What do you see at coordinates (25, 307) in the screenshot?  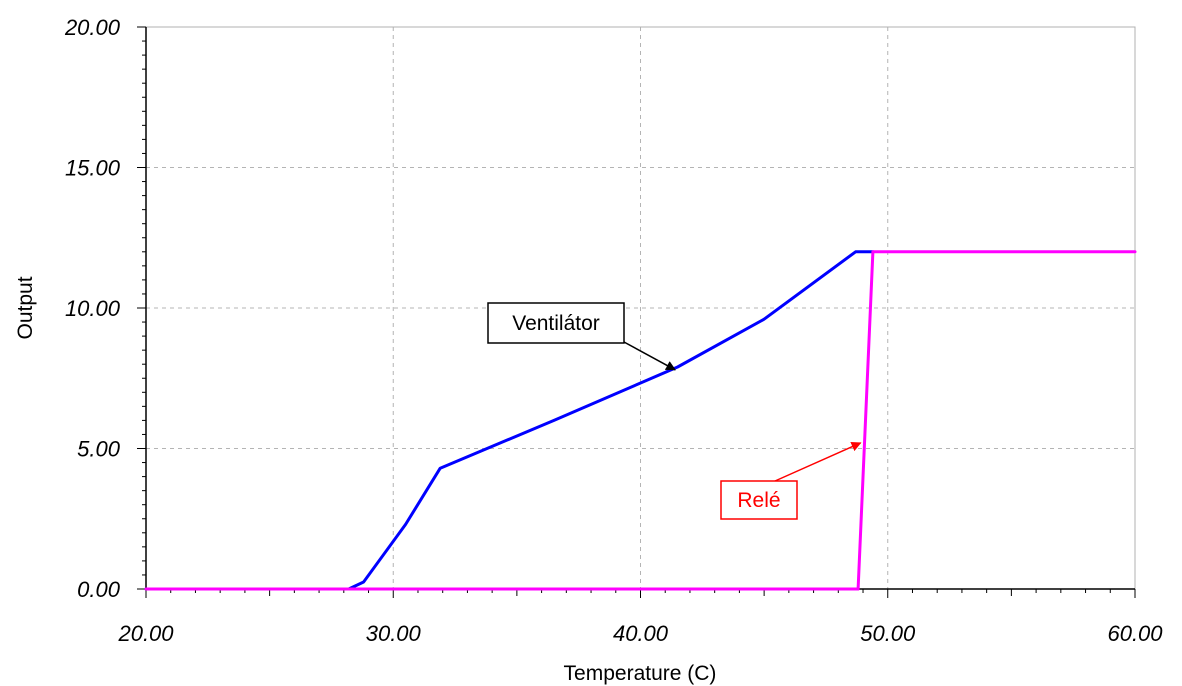 I see `y-axis-label: Output` at bounding box center [25, 307].